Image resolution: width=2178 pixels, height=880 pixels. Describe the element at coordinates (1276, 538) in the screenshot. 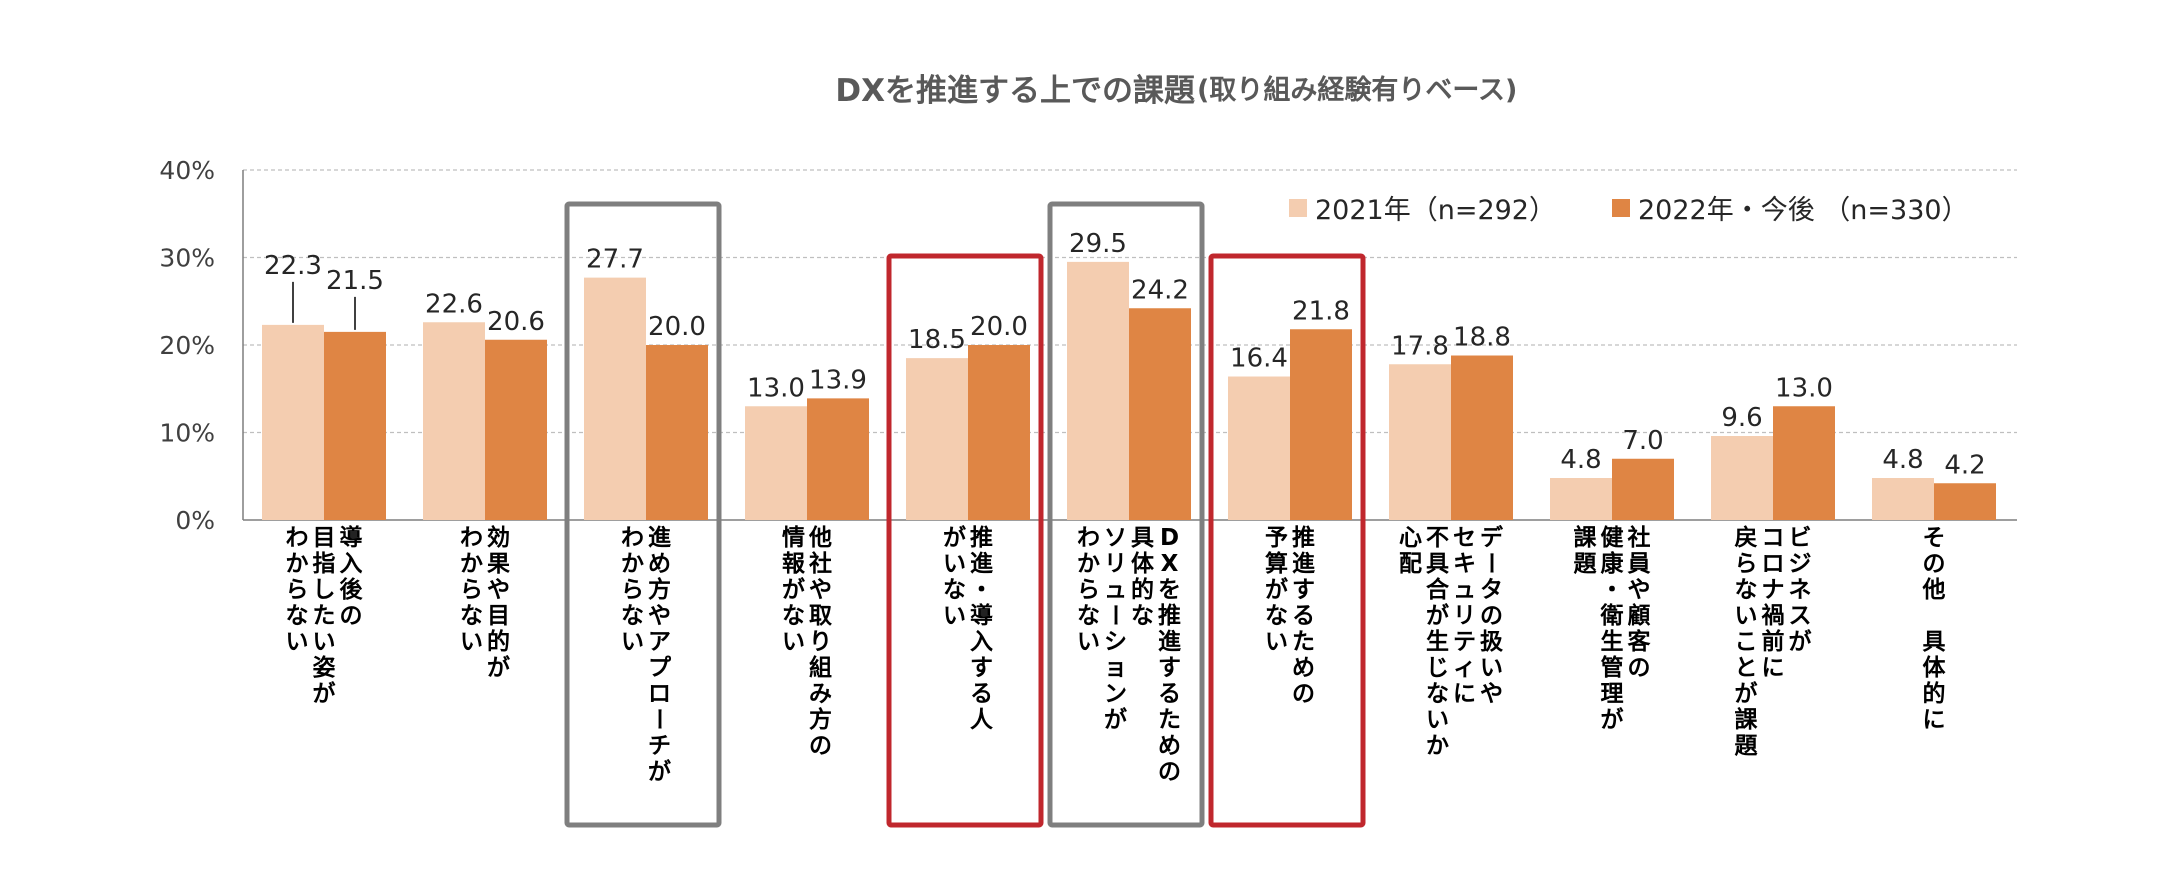

I see `category-char: 予` at that location.